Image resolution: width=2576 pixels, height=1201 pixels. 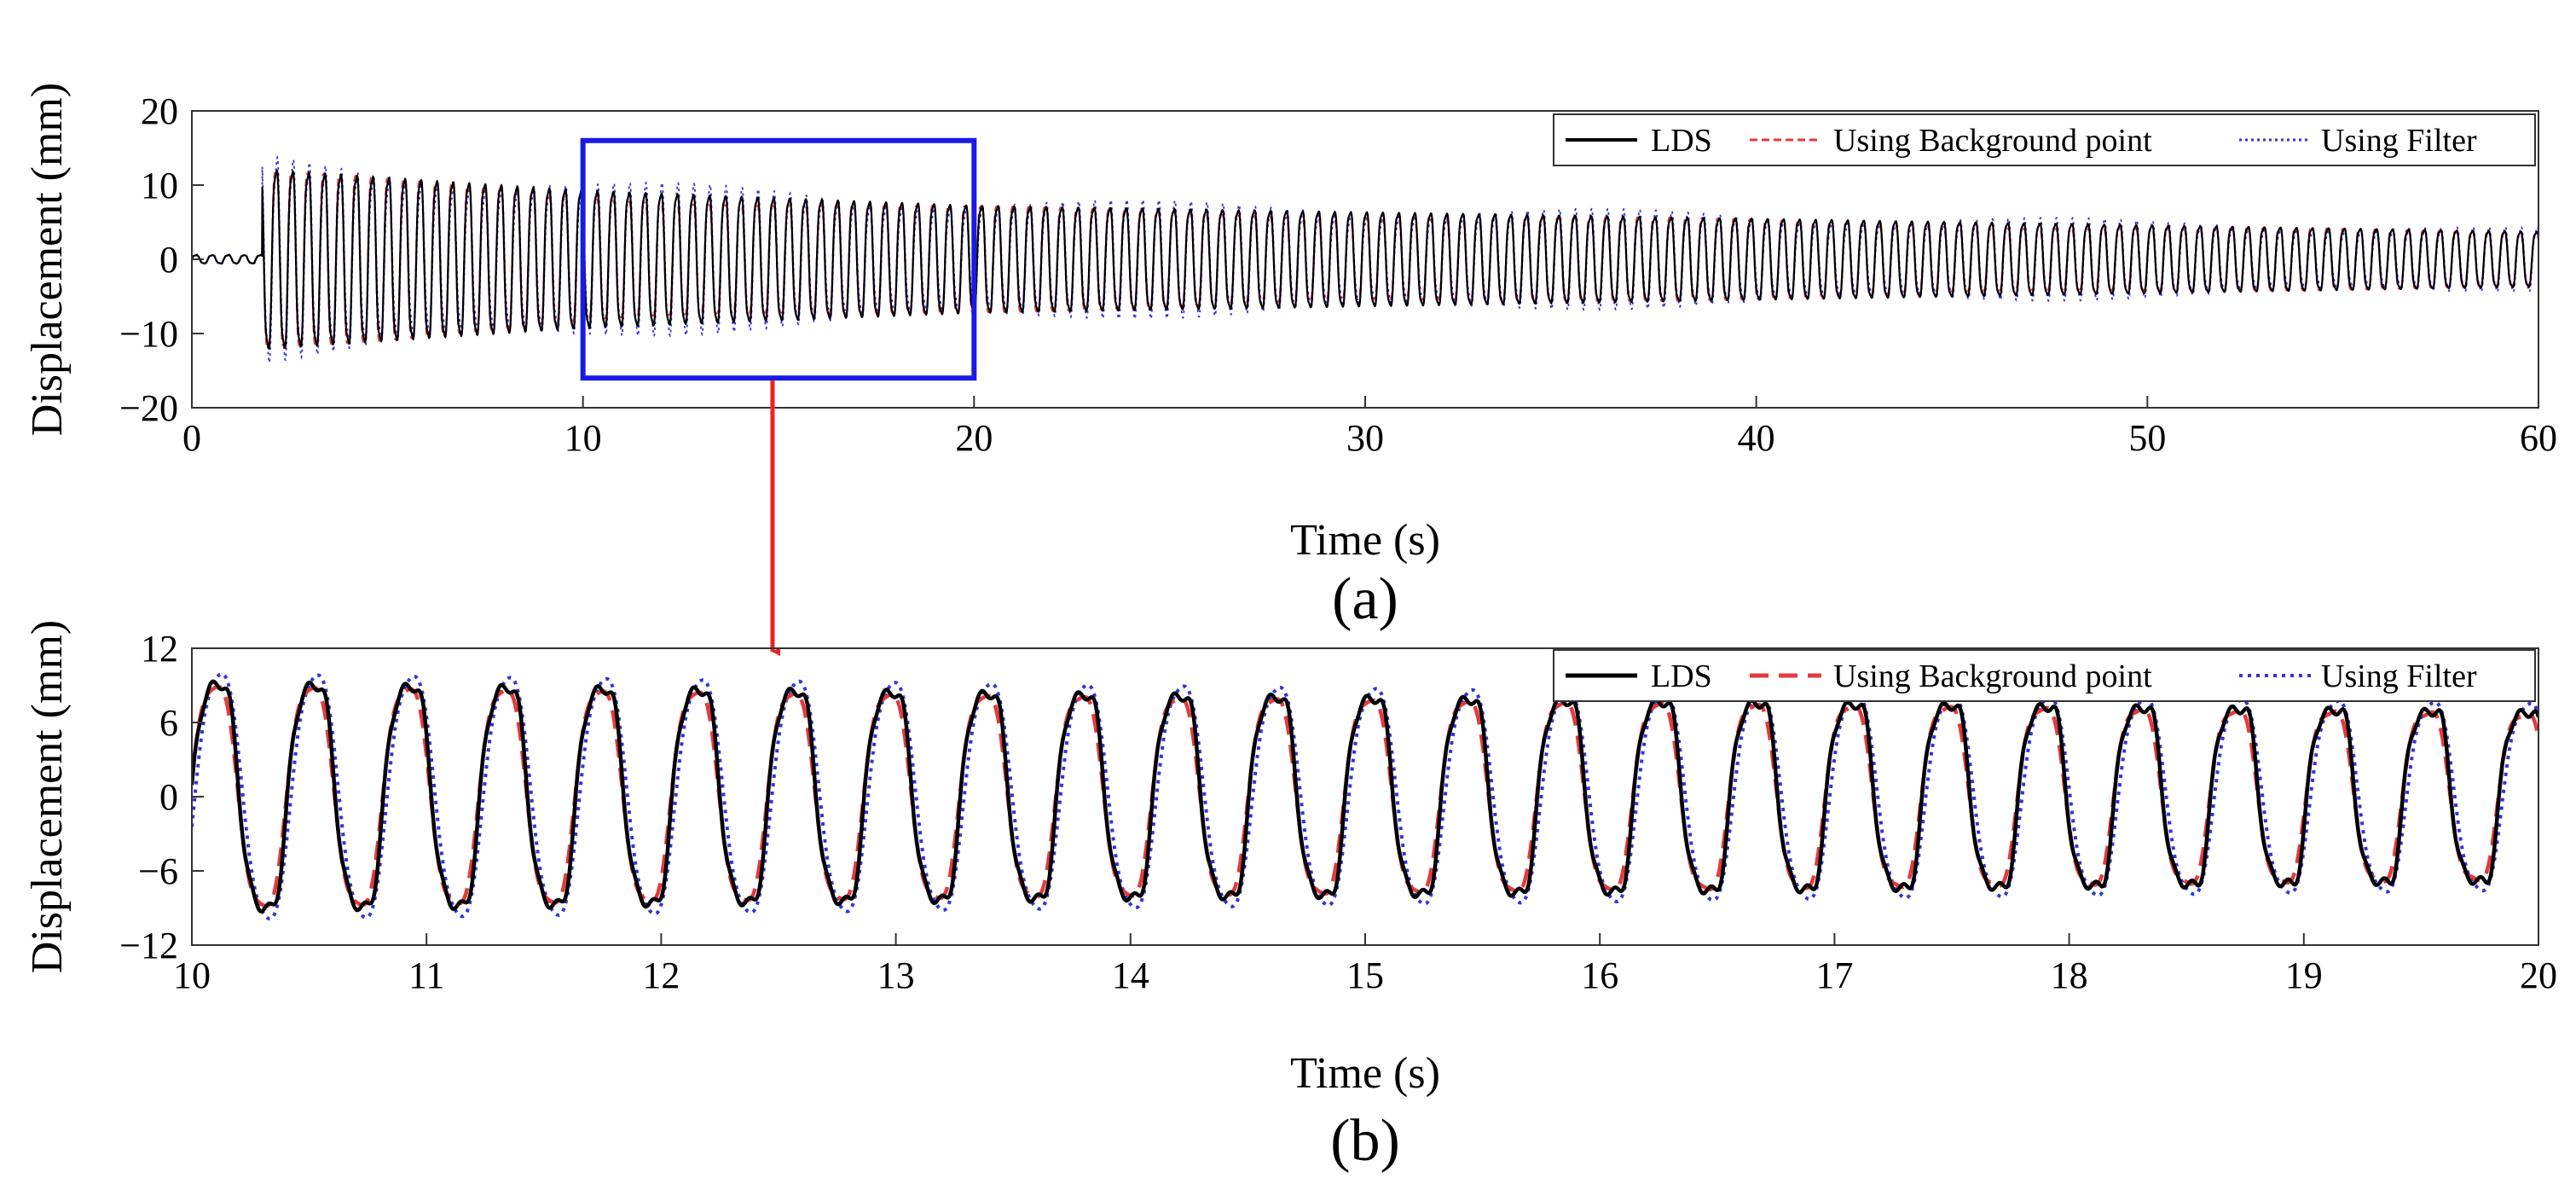 I want to click on panel-a-y-tick-label: −20, so click(x=148, y=408).